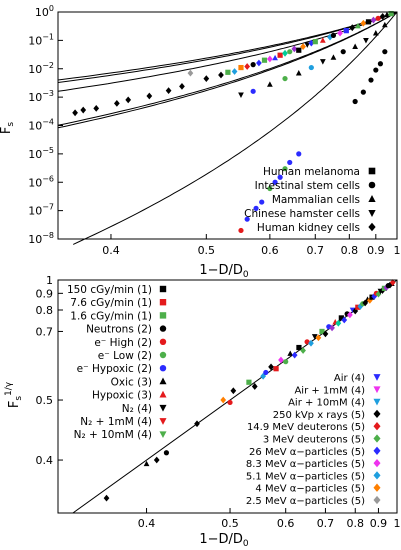 The width and height of the screenshot is (401, 550). What do you see at coordinates (316, 250) in the screenshot?
I see `top-x-tick-label: 0.7` at bounding box center [316, 250].